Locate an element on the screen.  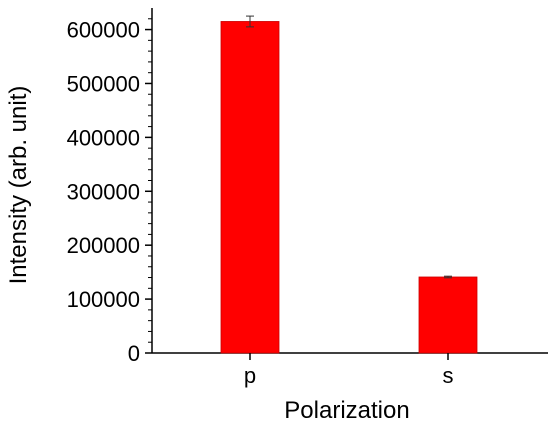
bar-s is located at coordinates (448, 315).